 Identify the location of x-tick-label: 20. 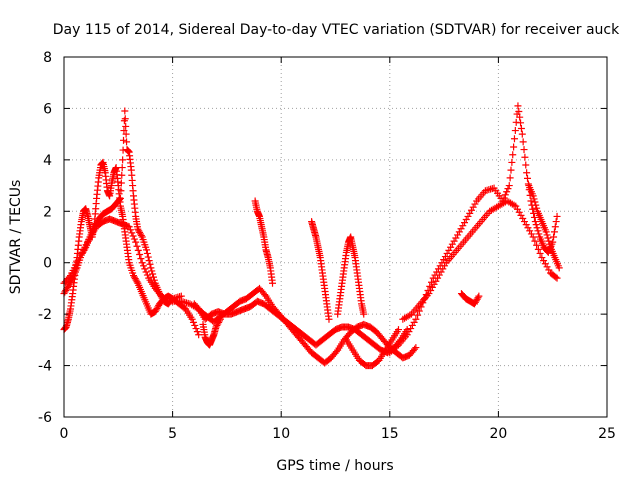
(498, 434).